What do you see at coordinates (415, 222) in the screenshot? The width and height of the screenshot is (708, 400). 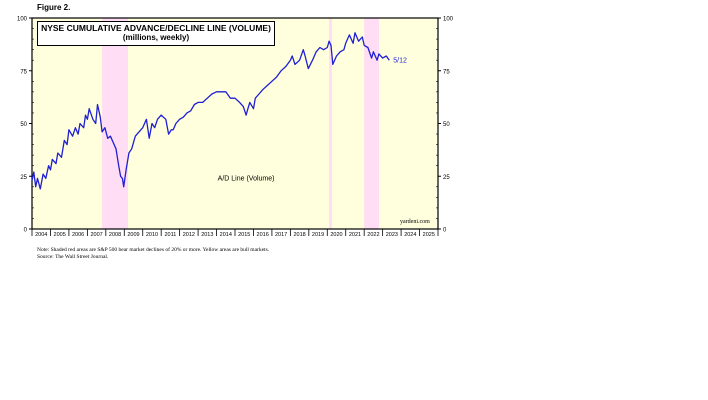 I see `source-tag: yardeni.com` at bounding box center [415, 222].